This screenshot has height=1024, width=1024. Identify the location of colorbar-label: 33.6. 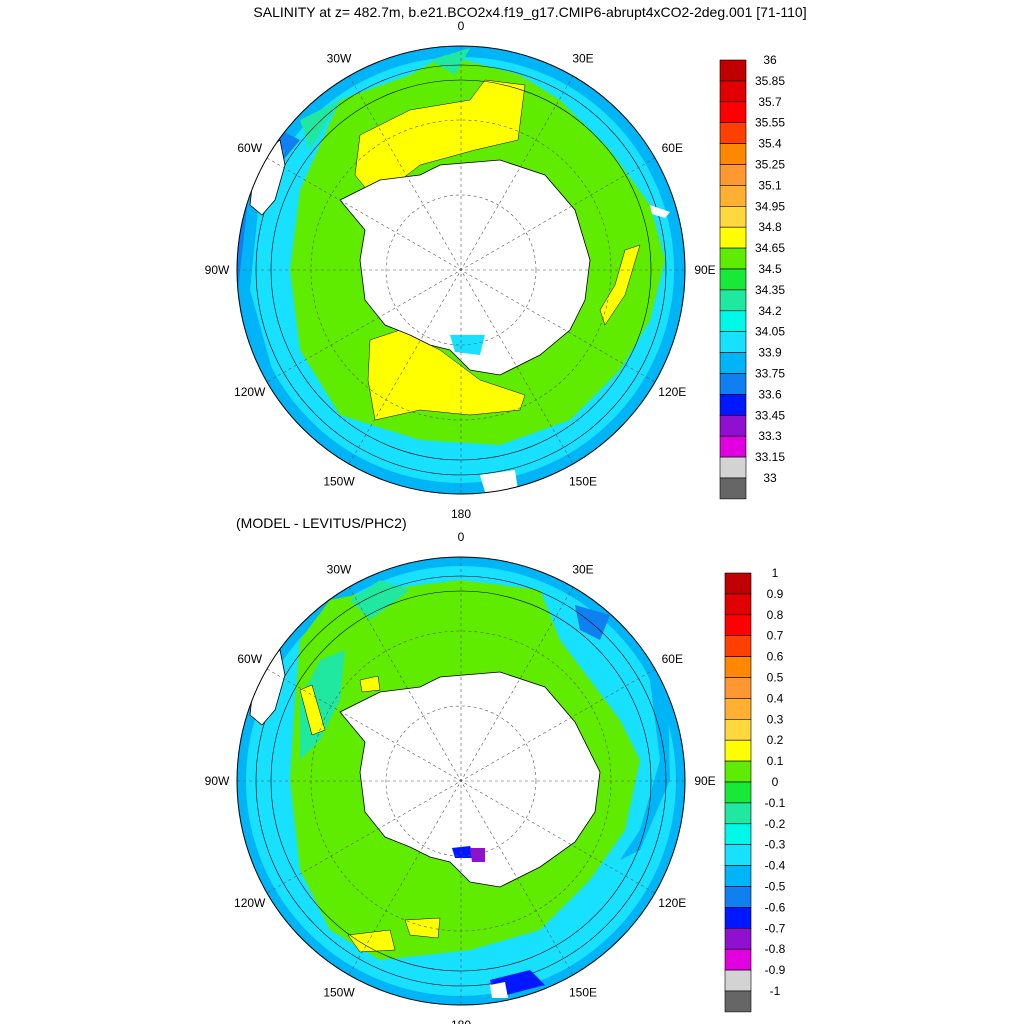
(770, 394).